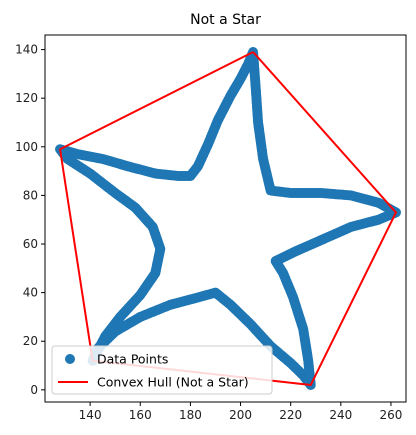  I want to click on y-axis-ticks: 0 20 40 60 80 100 120 140, so click(30, 220).